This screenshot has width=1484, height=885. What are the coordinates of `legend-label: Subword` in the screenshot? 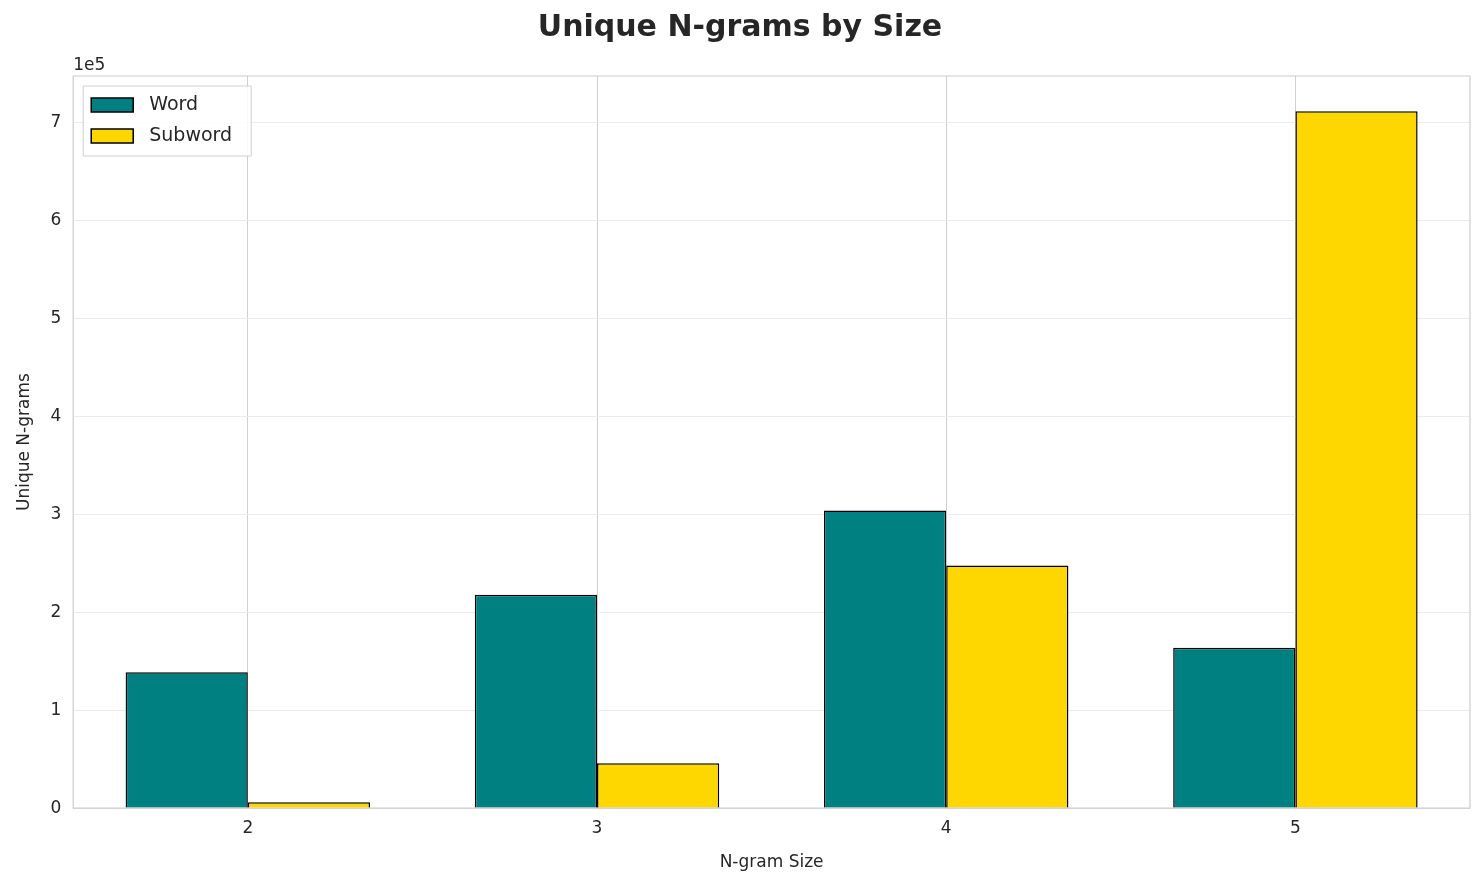 It's located at (191, 133).